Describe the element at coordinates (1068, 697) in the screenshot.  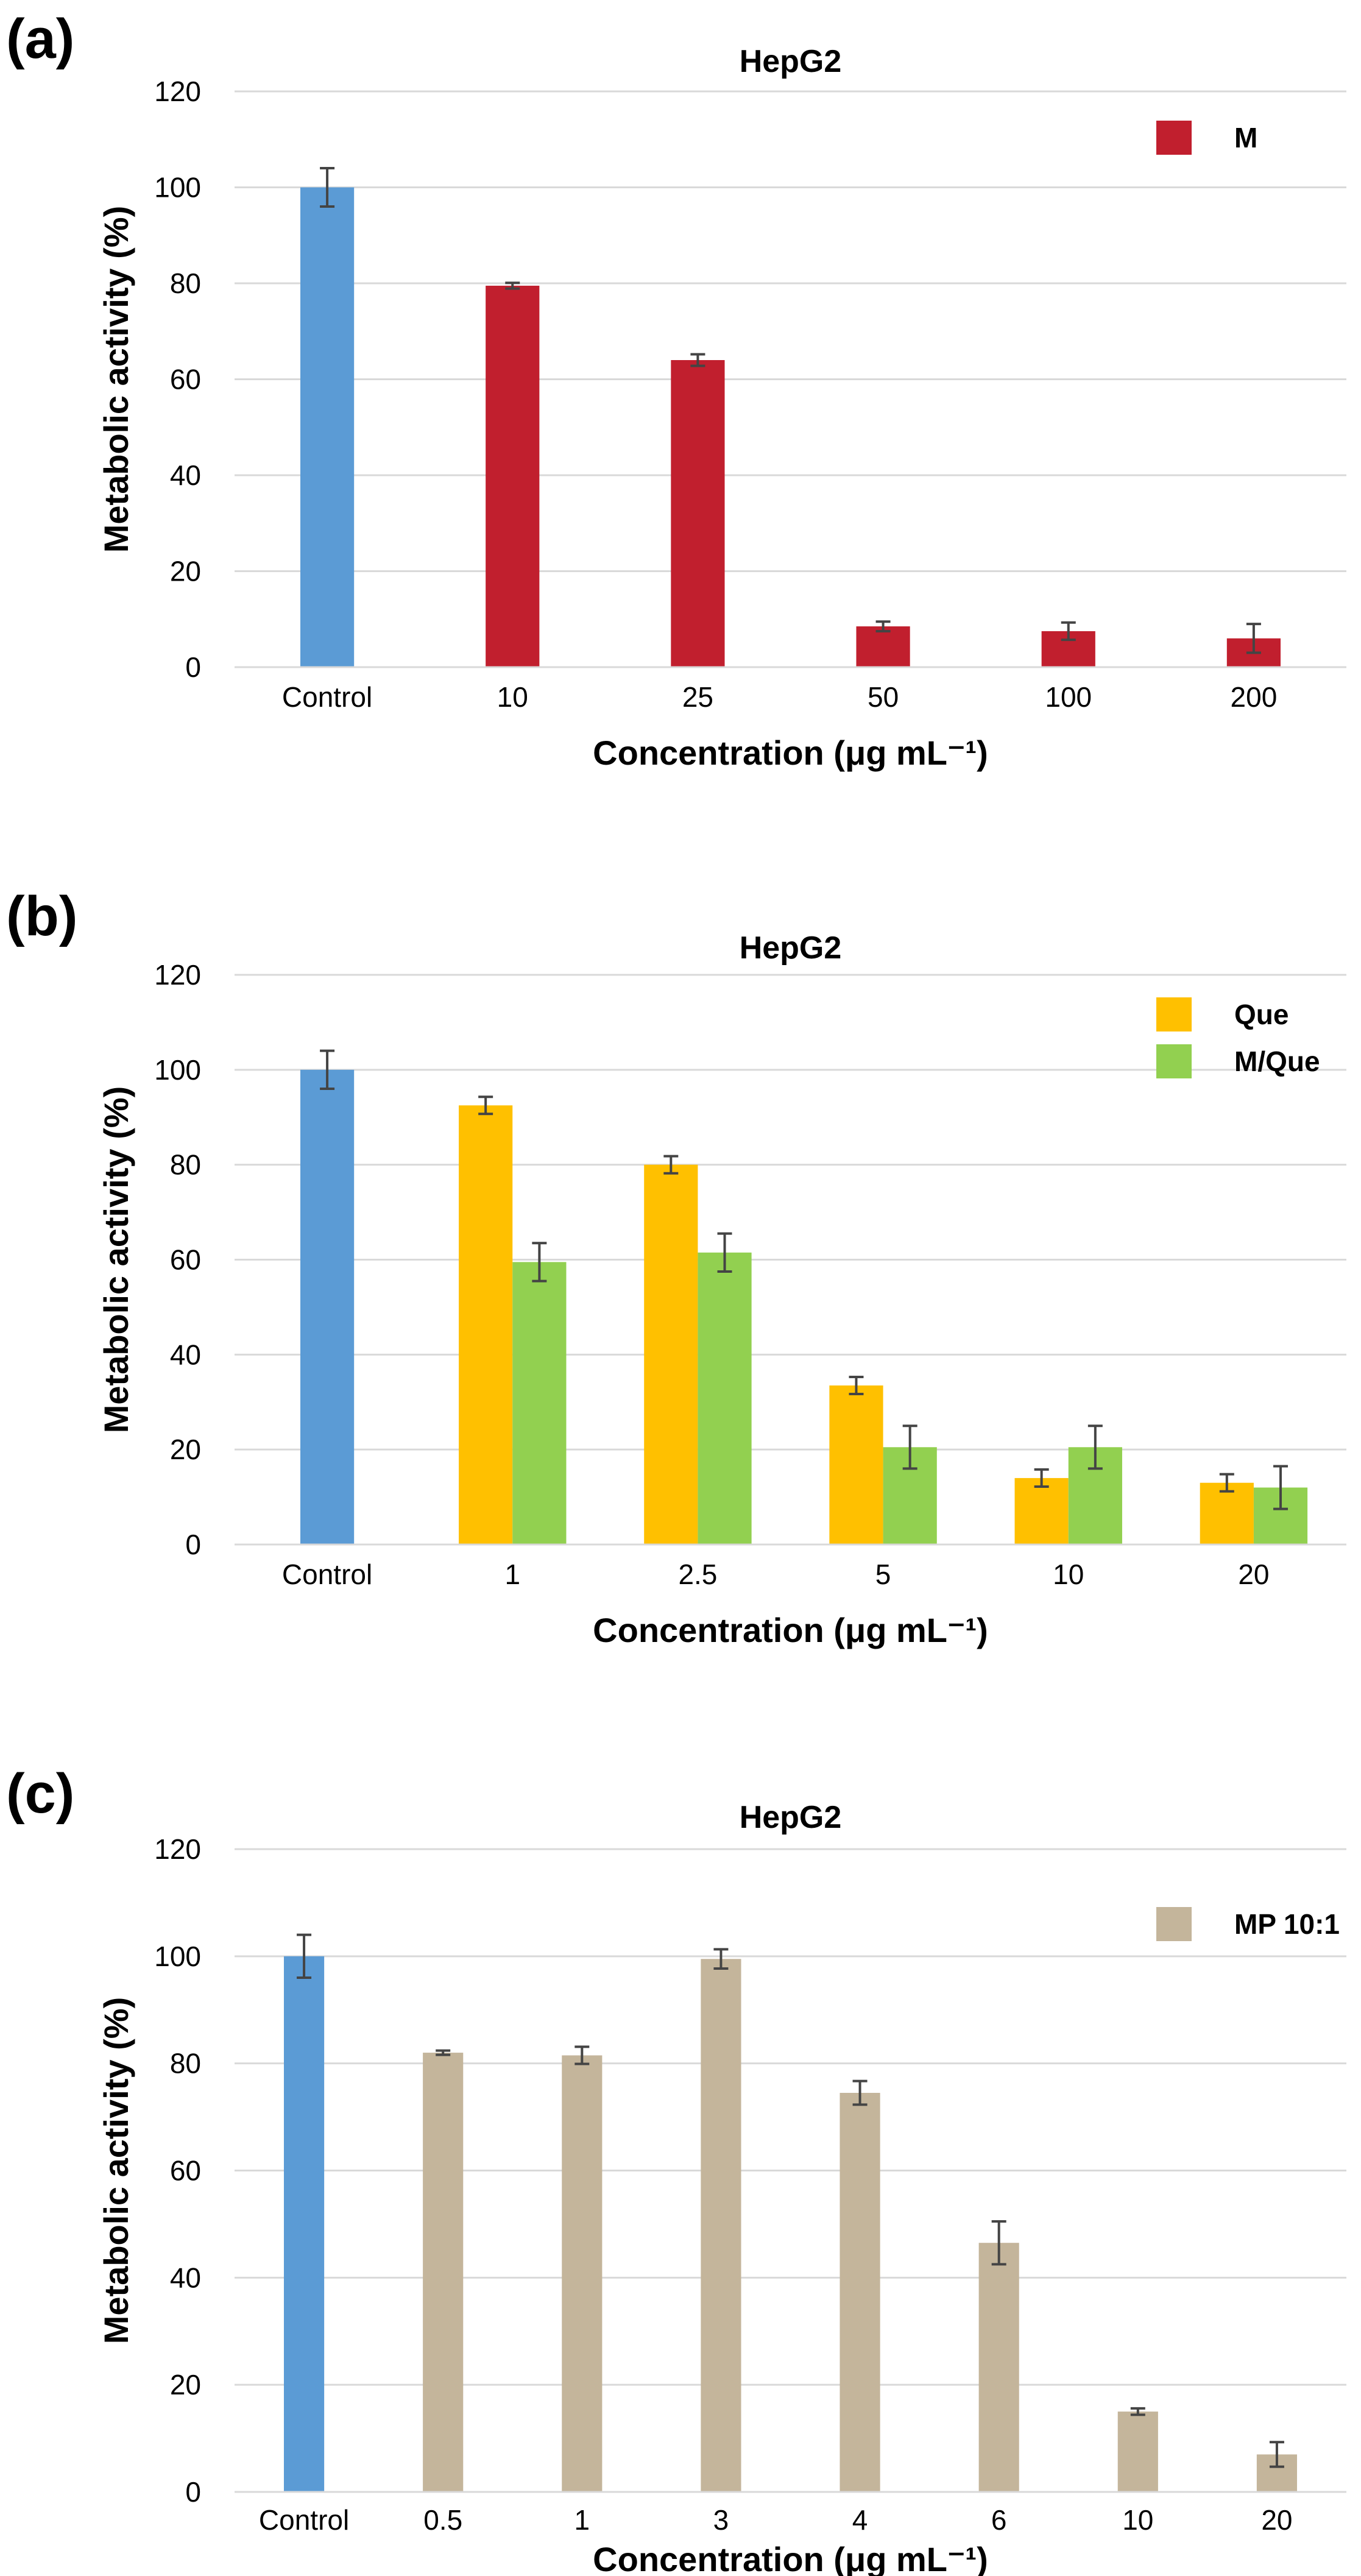
I see `x-tick-label: 100` at that location.